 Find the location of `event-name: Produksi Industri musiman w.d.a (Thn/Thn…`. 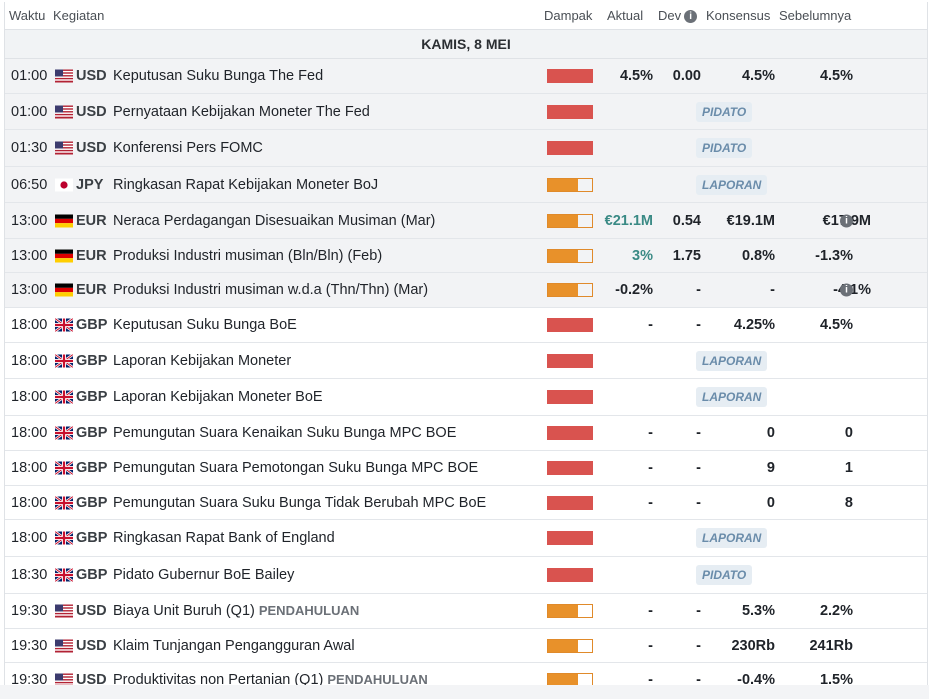

event-name: Produksi Industri musiman w.d.a (Thn/Thn… is located at coordinates (271, 290).